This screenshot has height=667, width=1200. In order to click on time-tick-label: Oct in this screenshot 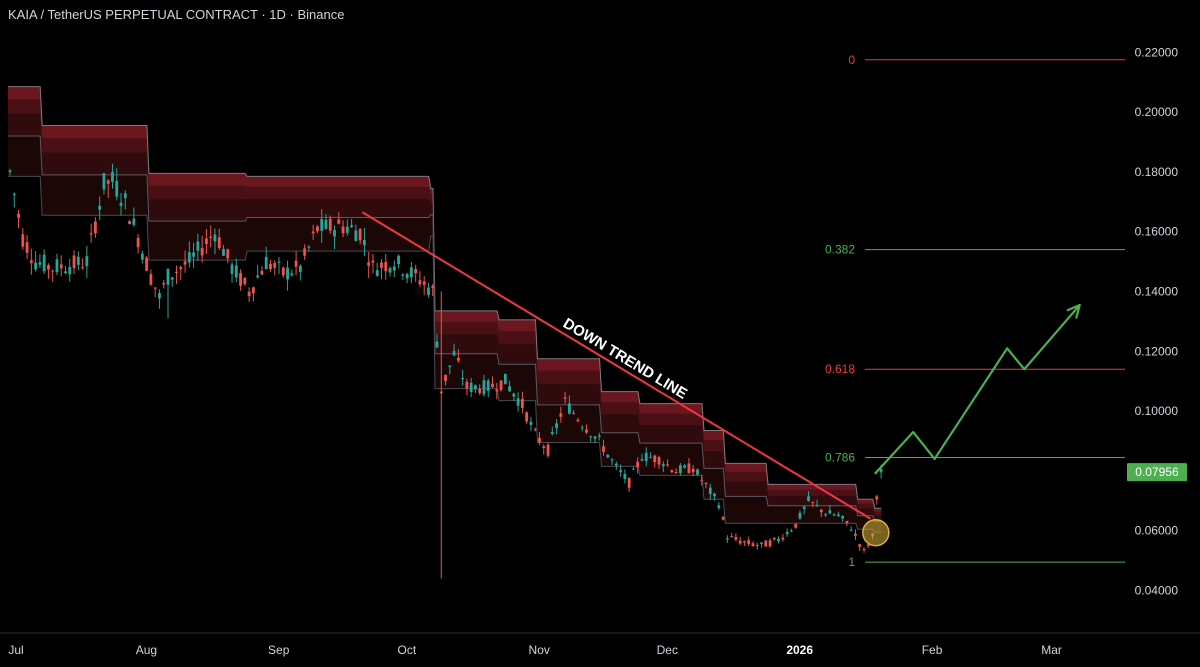, I will do `click(407, 650)`.